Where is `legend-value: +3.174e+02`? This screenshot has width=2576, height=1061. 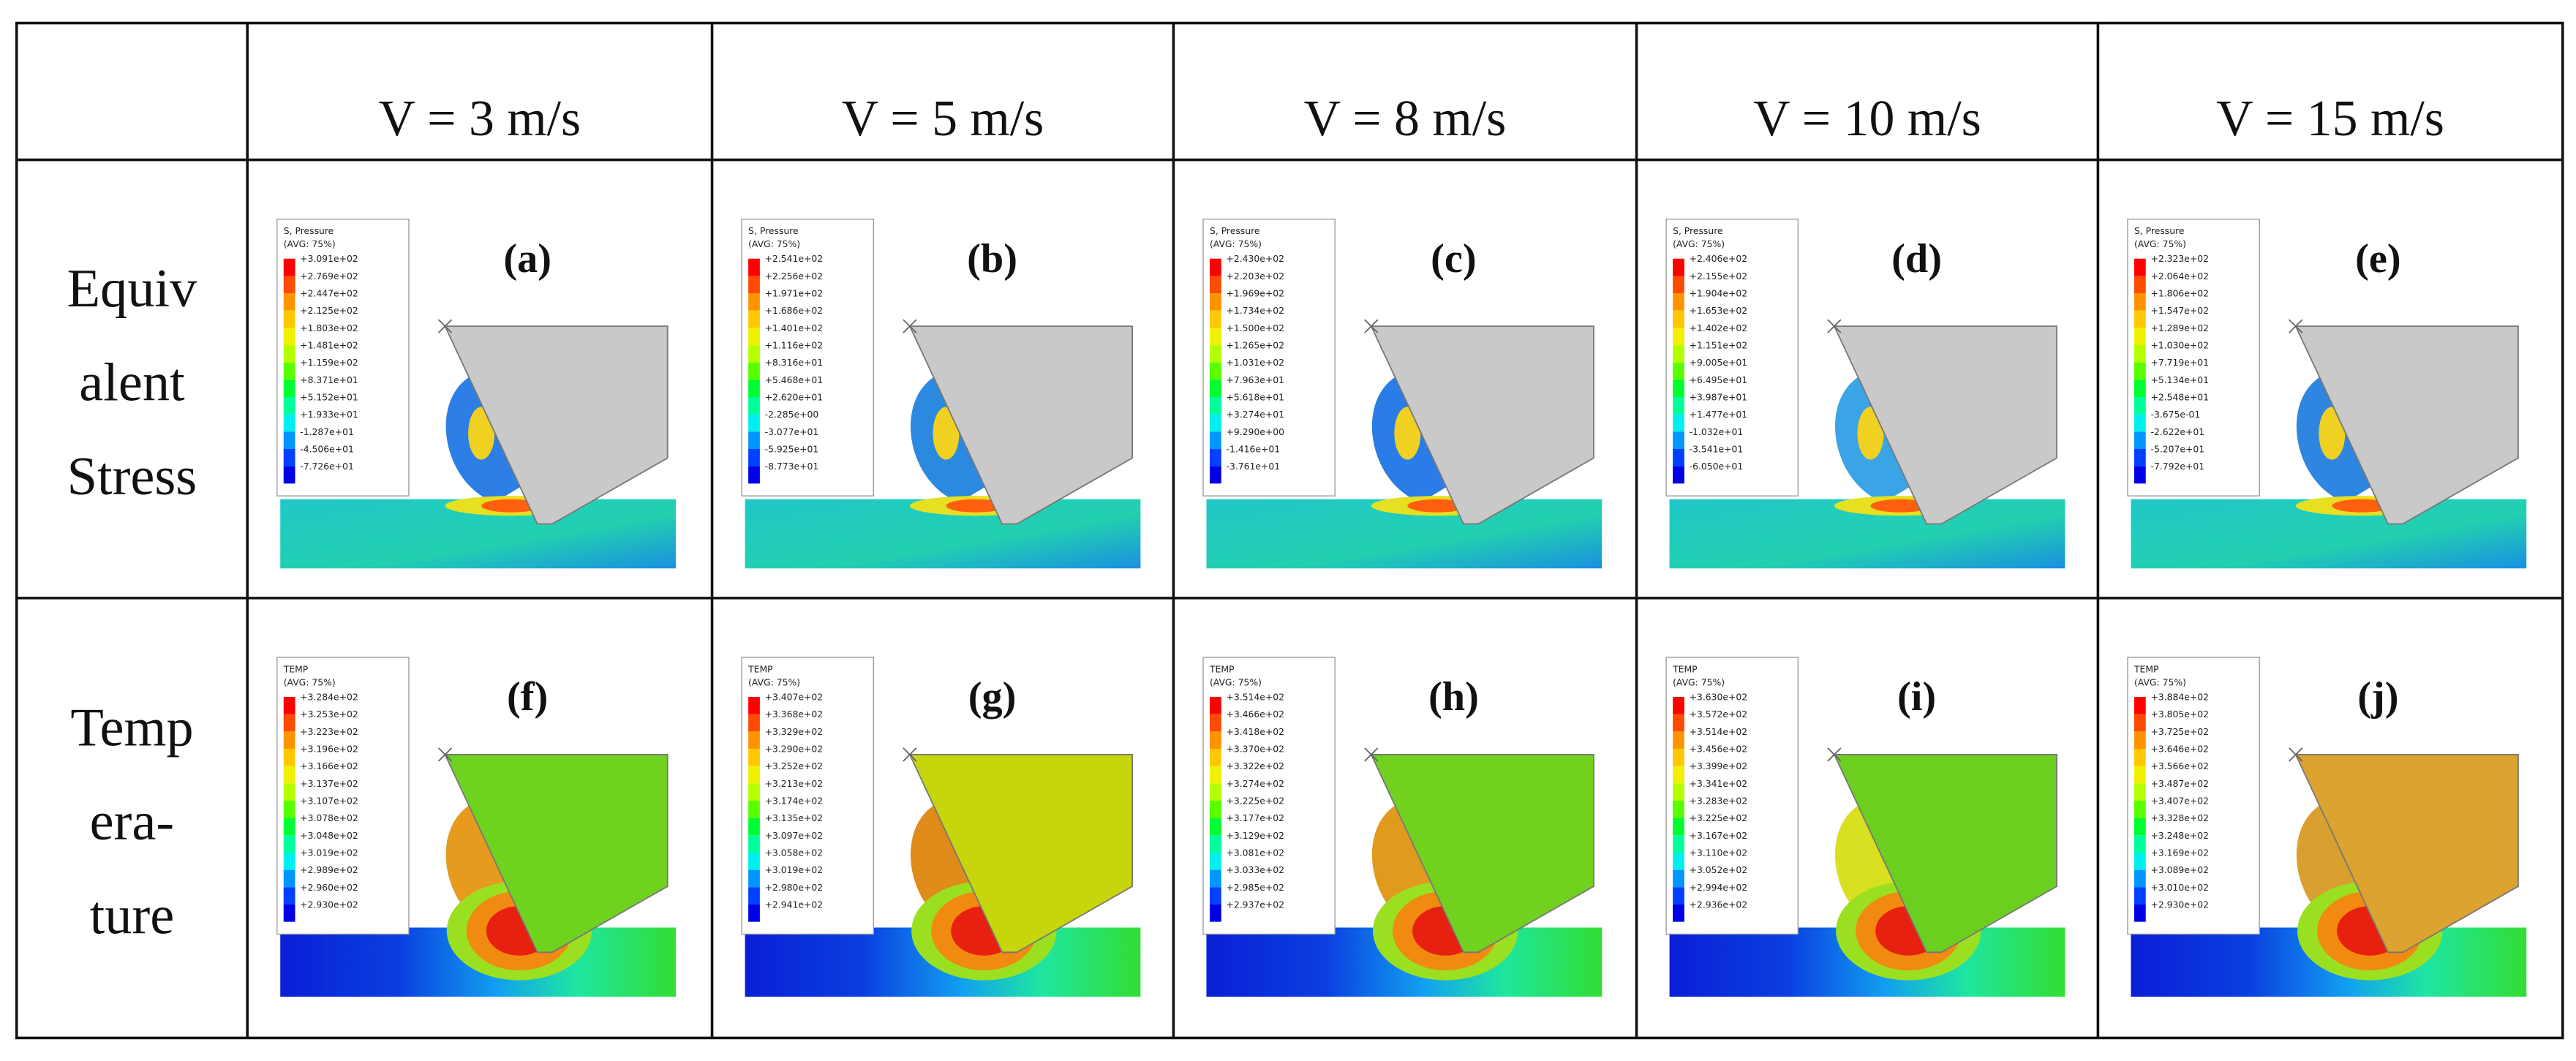
legend-value: +3.174e+02 is located at coordinates (794, 801).